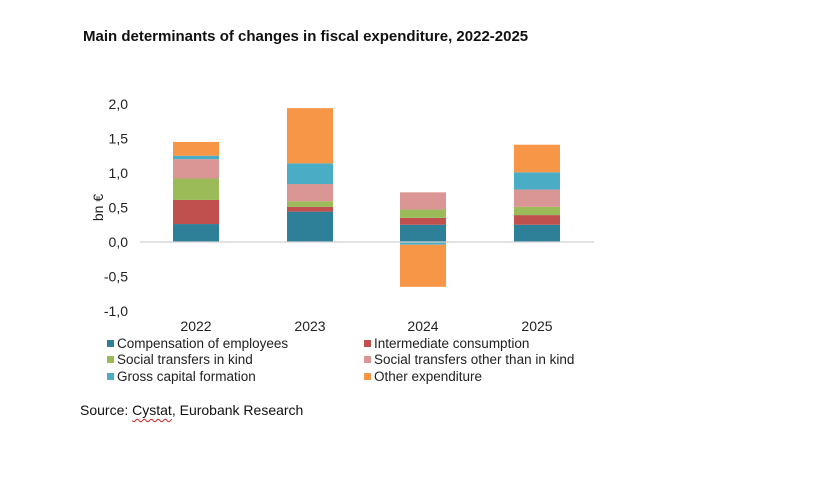  Describe the element at coordinates (119, 242) in the screenshot. I see `y-tick-label: 0,0` at that location.